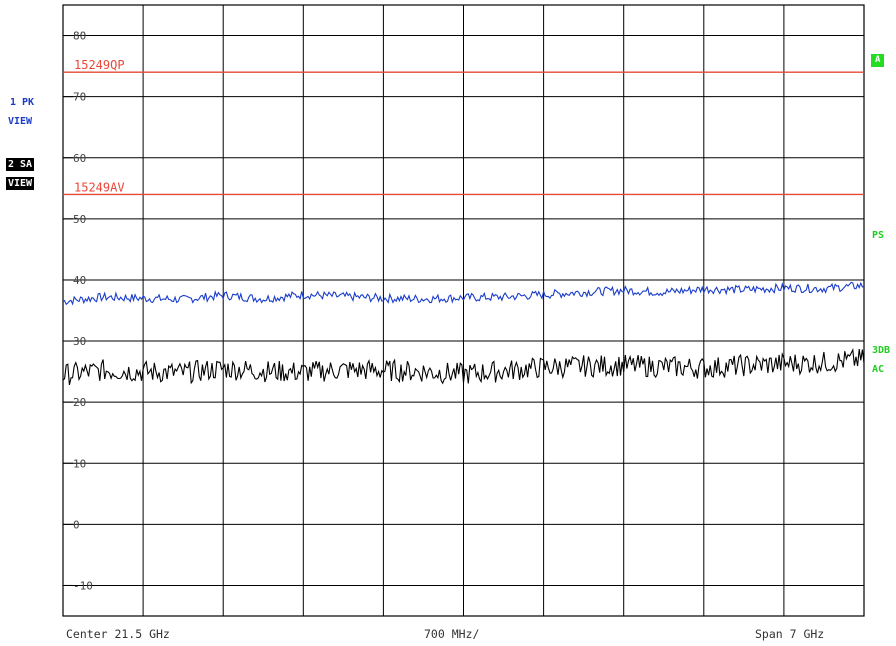 This screenshot has width=896, height=646. What do you see at coordinates (99, 65) in the screenshot?
I see `limit-line-label: 15249QP` at bounding box center [99, 65].